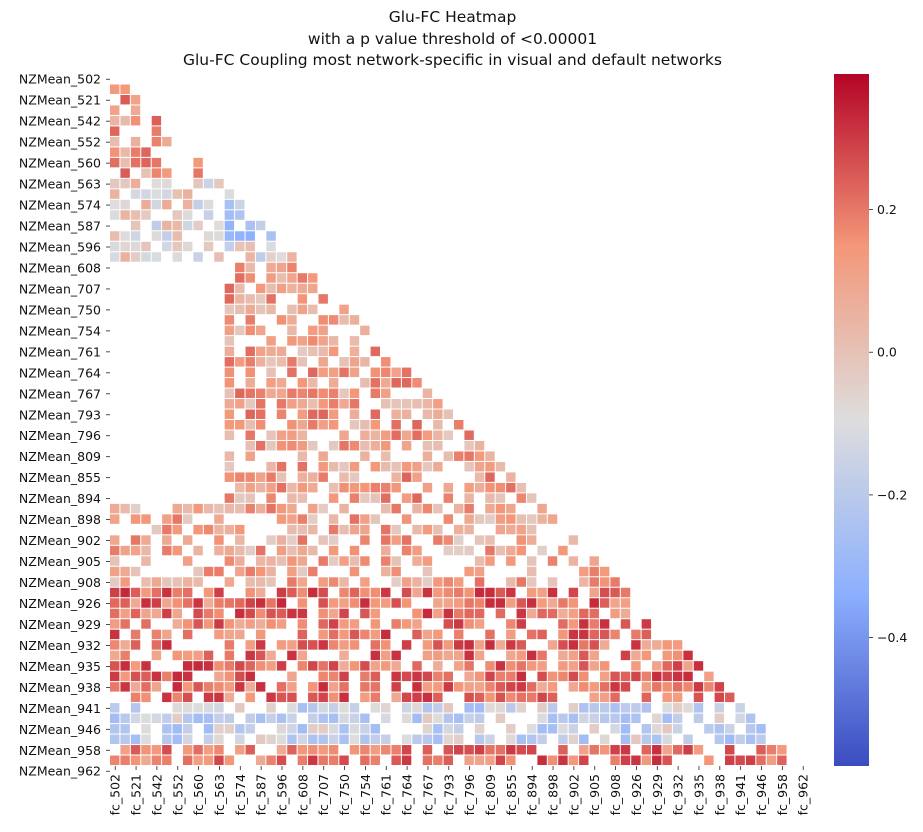 The height and width of the screenshot is (832, 923). What do you see at coordinates (452, 17) in the screenshot?
I see `chart-title-line-1: Glu-FC Heatmap` at bounding box center [452, 17].